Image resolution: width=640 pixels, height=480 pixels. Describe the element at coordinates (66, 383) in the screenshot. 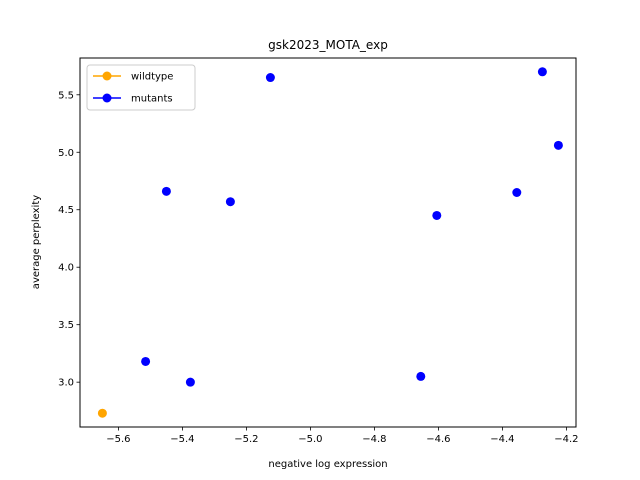

I see `y-tick-label: 3.0` at that location.